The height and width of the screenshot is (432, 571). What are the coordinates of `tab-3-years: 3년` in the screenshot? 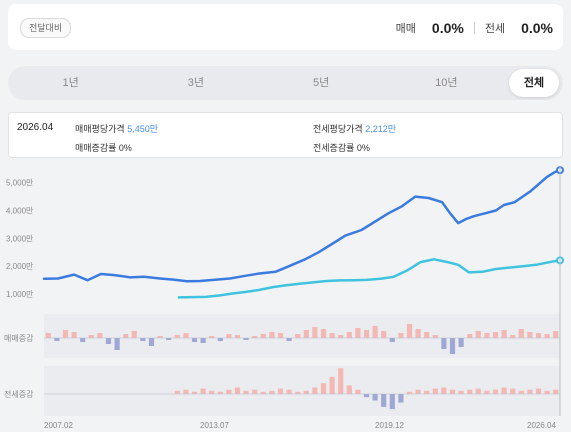 It's located at (195, 83).